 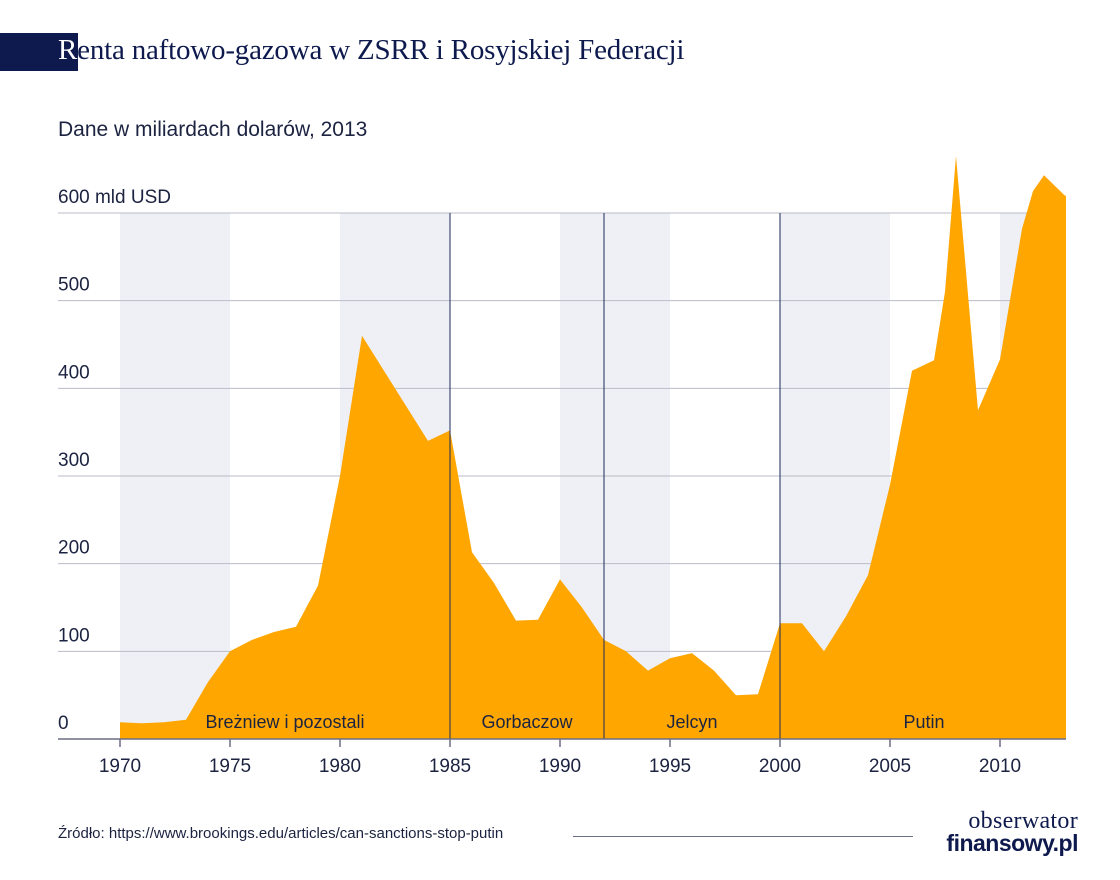 What do you see at coordinates (1012, 843) in the screenshot?
I see `logo-line-2: finansowy.pl` at bounding box center [1012, 843].